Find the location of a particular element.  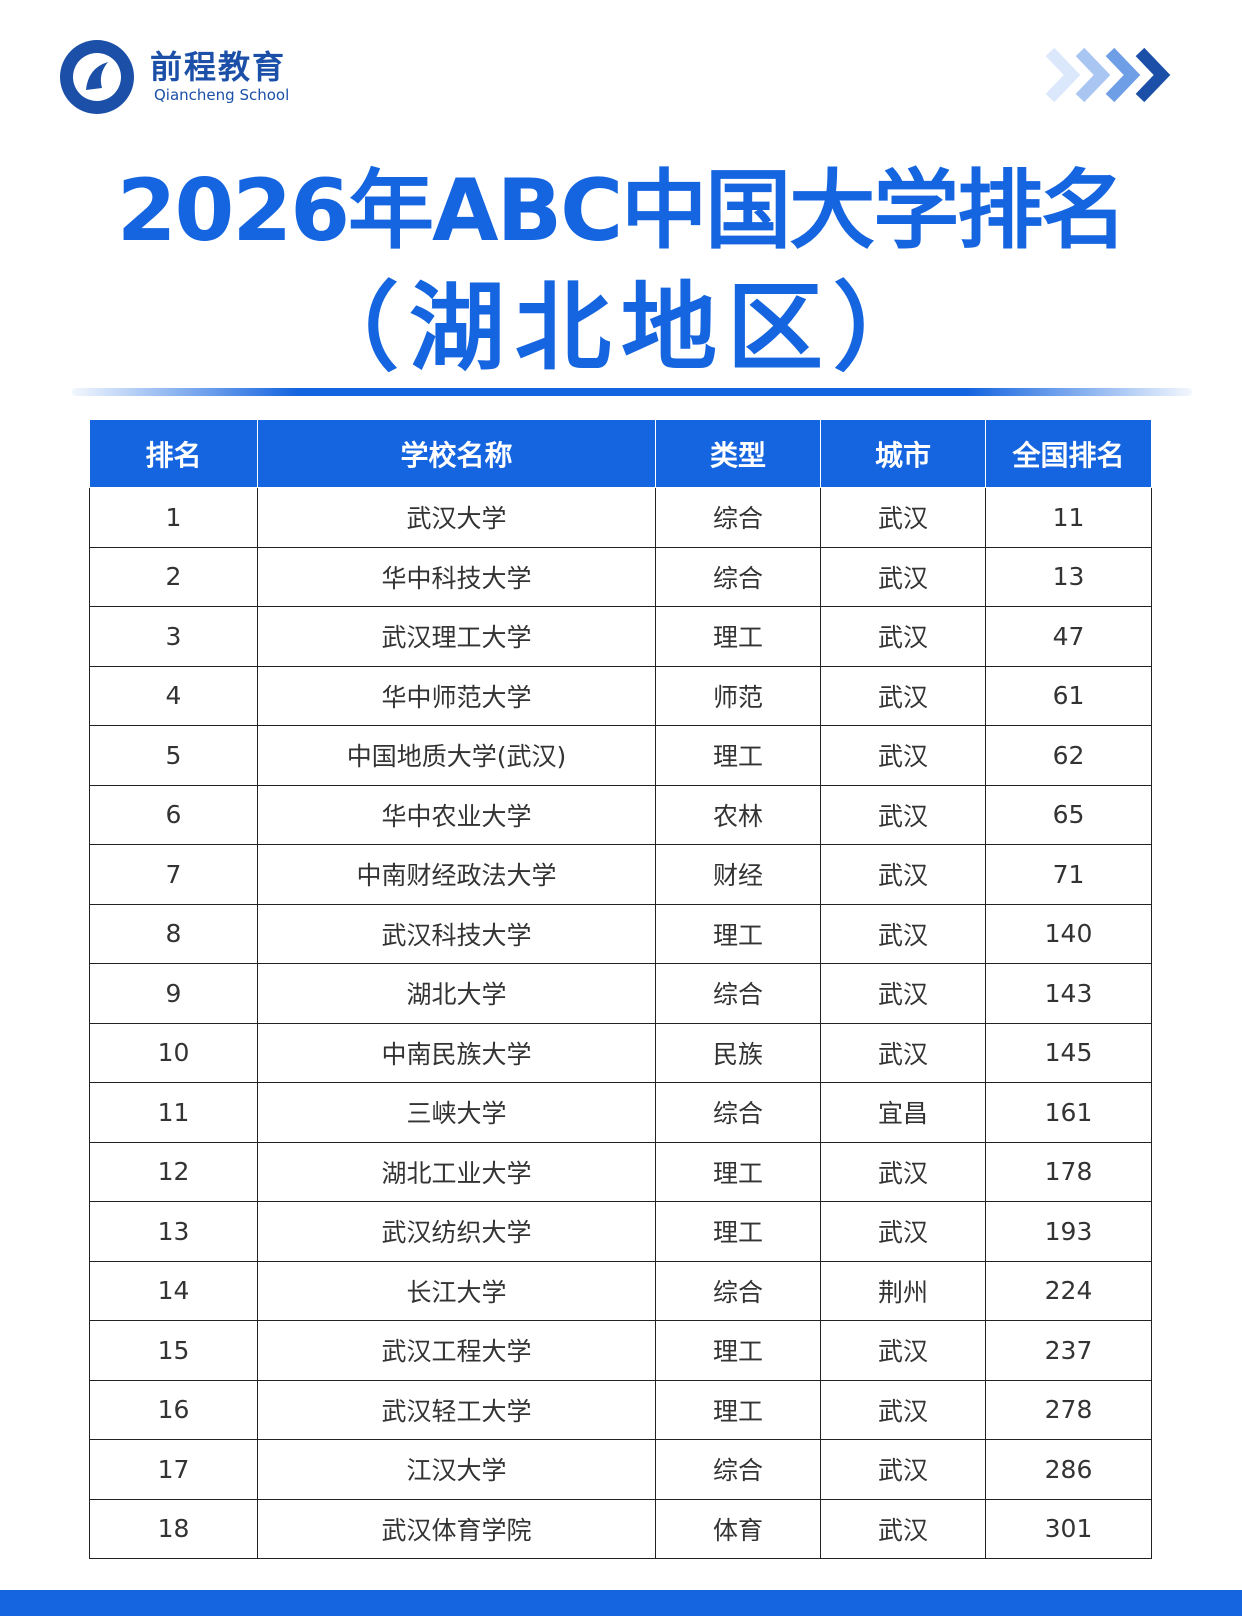

table-cell: 武汉大学 is located at coordinates (456, 517).